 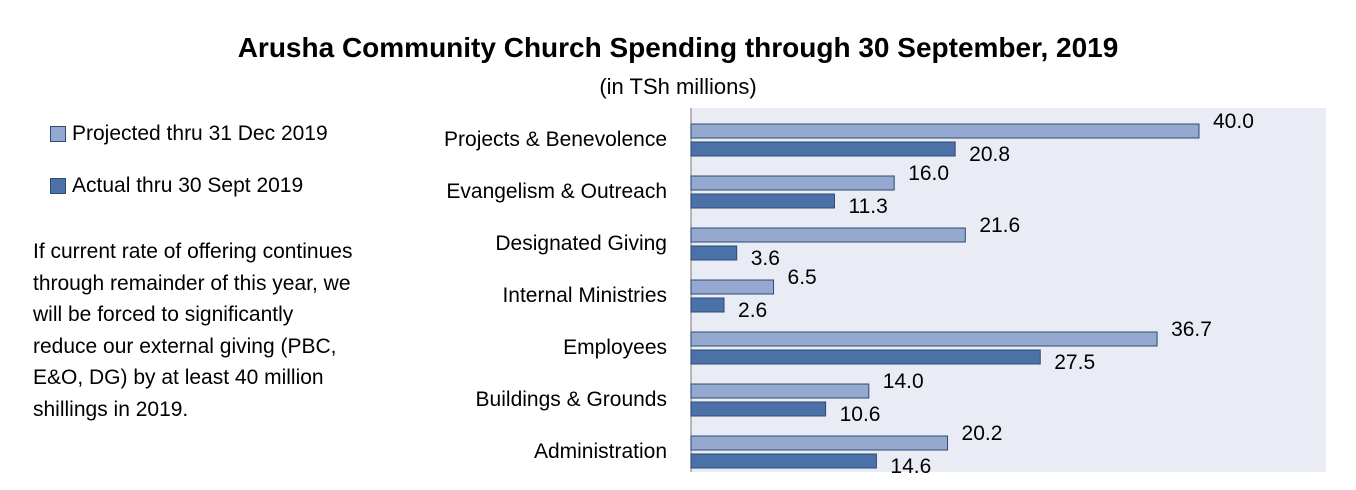 I want to click on data-label-actual: 3.6, so click(x=765, y=258).